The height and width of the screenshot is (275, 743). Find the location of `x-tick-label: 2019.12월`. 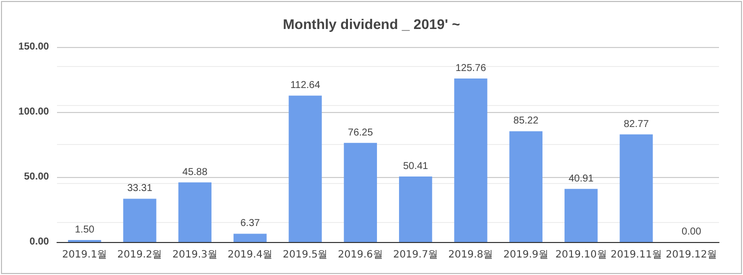

x-tick-label: 2019.12월 is located at coordinates (692, 255).